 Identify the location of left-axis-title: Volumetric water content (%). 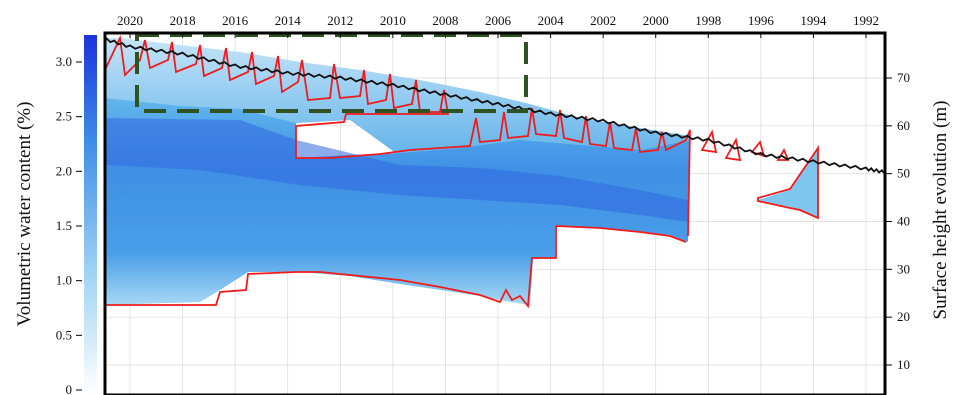
(24, 214).